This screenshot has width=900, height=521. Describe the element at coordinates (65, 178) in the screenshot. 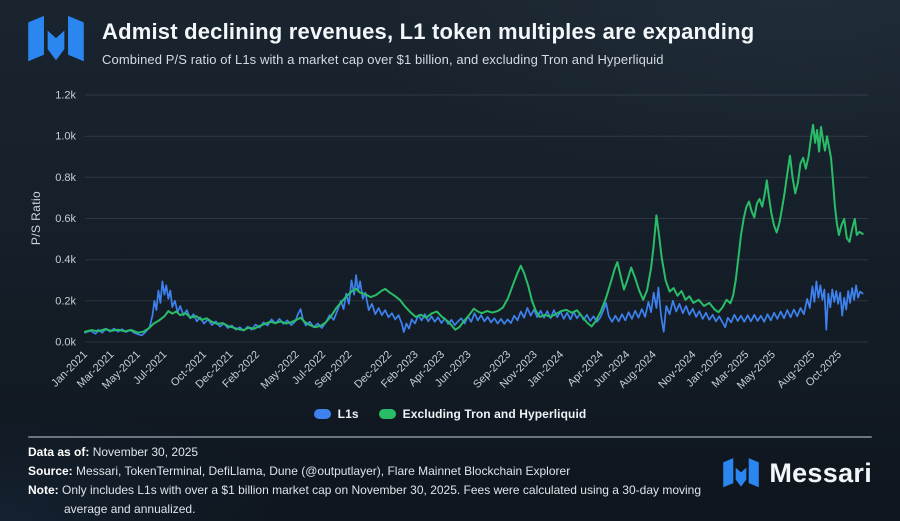

I see `y-tick-label: 0.8k` at that location.